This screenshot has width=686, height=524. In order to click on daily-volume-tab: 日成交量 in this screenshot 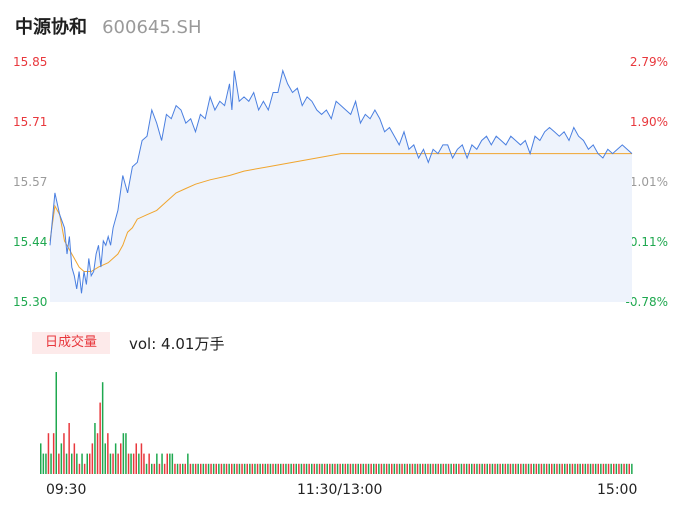, I will do `click(71, 343)`.